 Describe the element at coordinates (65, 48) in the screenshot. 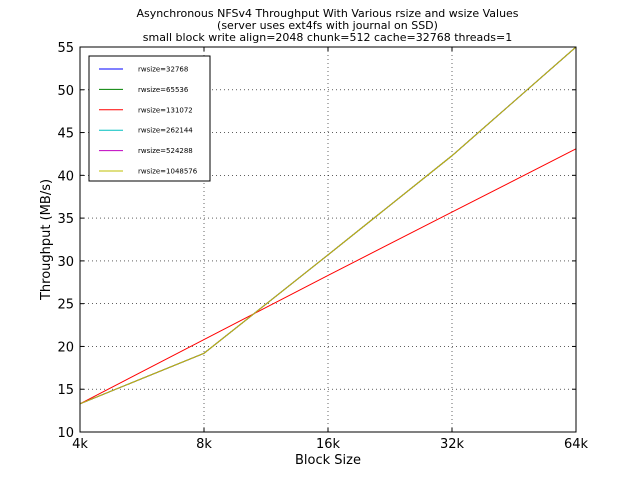

I see `y-tick-label: 55` at that location.